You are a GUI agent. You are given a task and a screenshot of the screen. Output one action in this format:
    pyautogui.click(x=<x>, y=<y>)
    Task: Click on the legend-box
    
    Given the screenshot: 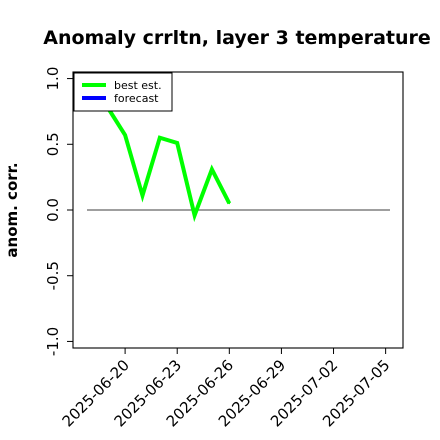 What is the action you would take?
    pyautogui.click(x=123, y=92)
    